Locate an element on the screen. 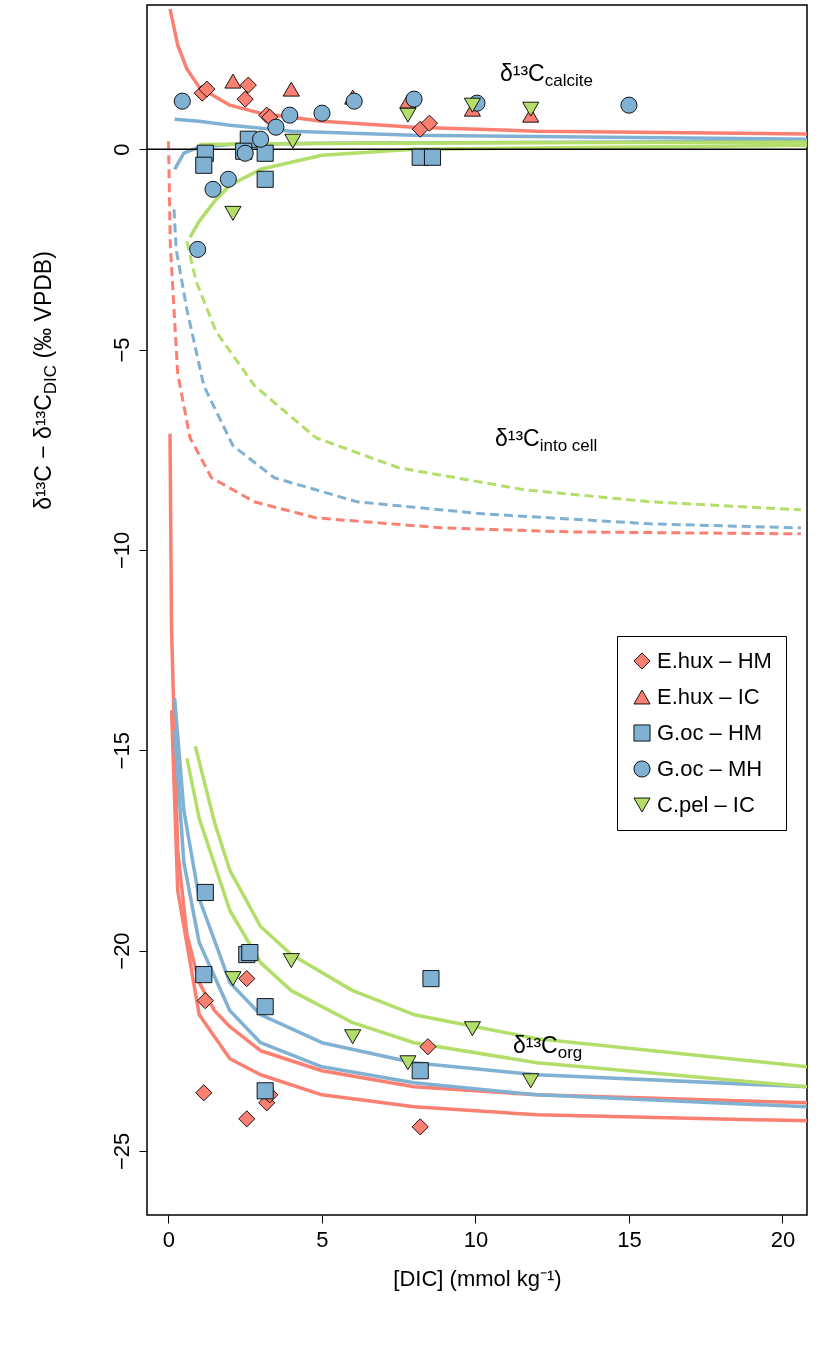  legend-label: G.oc – HM is located at coordinates (710, 732).